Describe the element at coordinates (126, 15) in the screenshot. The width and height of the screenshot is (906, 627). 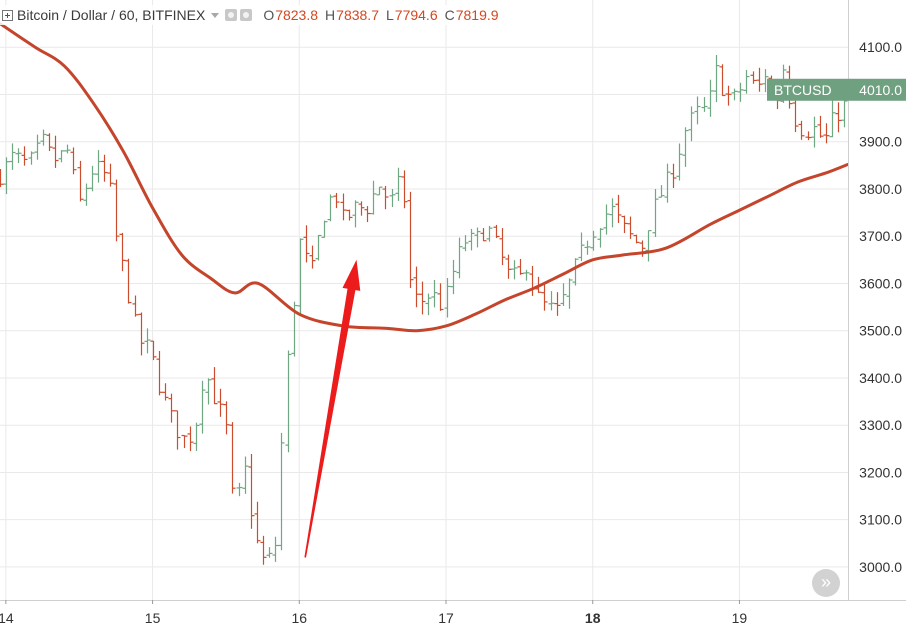
I see `interval-label: 60` at that location.